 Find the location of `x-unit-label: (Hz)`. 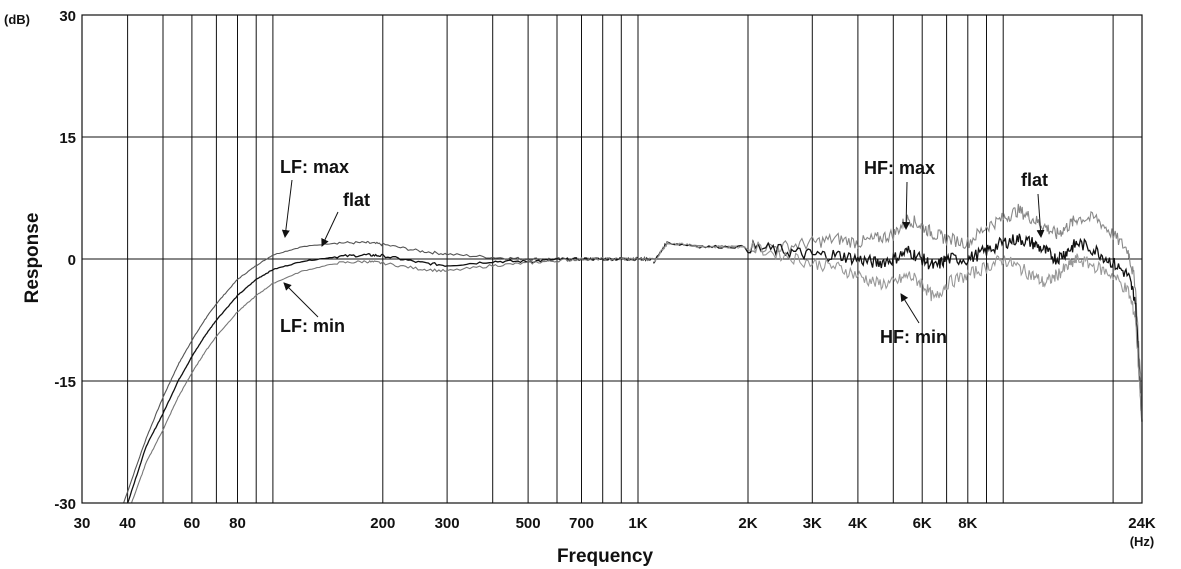

x-unit-label: (Hz) is located at coordinates (1142, 541).